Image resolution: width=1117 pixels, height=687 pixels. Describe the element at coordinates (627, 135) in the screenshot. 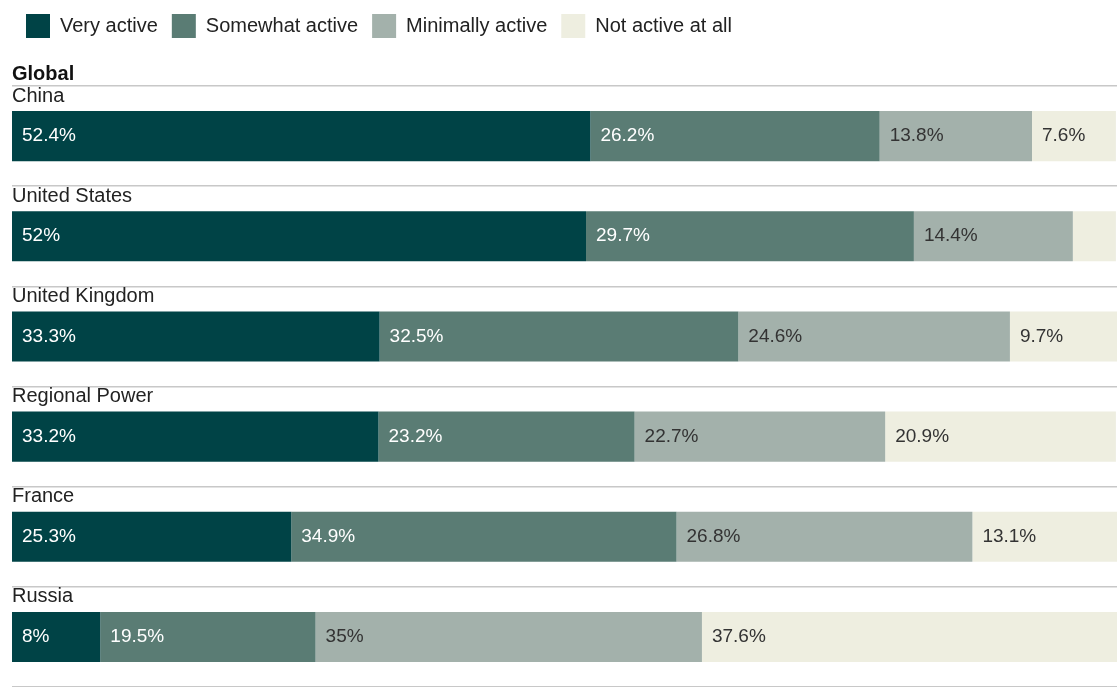

I see `data-label: 26.2%` at that location.